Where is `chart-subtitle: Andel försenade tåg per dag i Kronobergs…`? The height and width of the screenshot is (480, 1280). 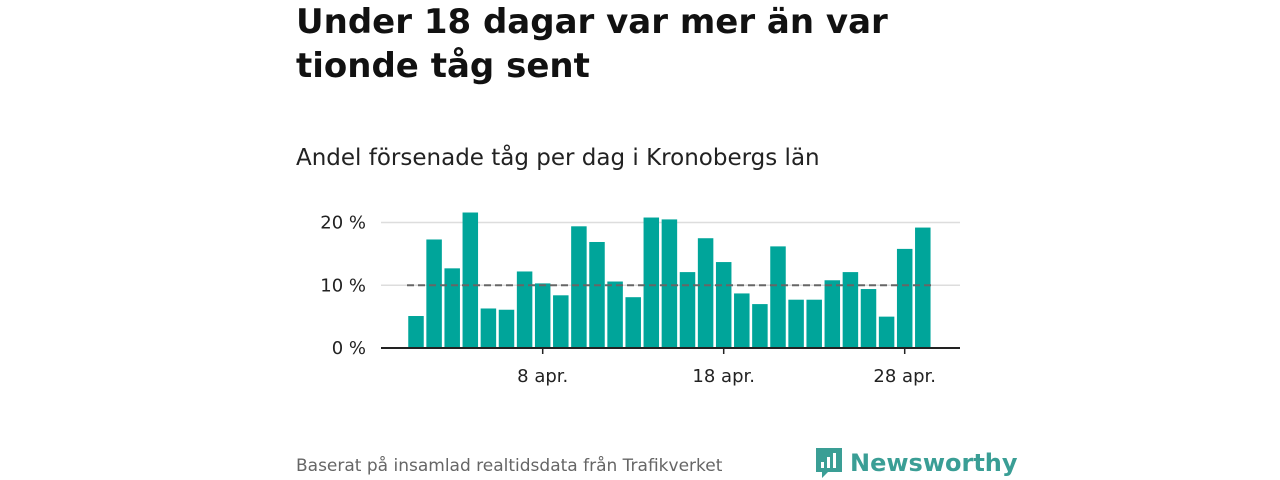 chart-subtitle: Andel försenade tåg per dag i Kronobergs… is located at coordinates (558, 158).